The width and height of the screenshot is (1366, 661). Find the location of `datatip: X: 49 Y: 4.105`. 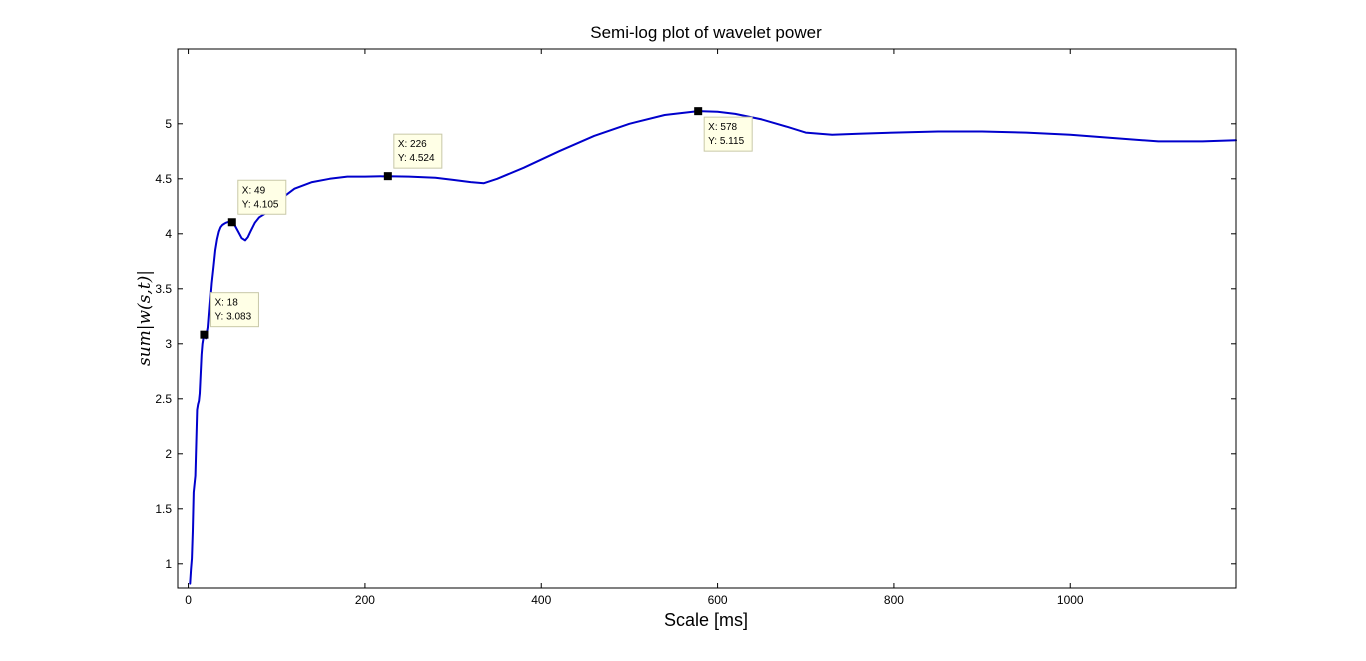

datatip: X: 49 Y: 4.105 is located at coordinates (257, 203).